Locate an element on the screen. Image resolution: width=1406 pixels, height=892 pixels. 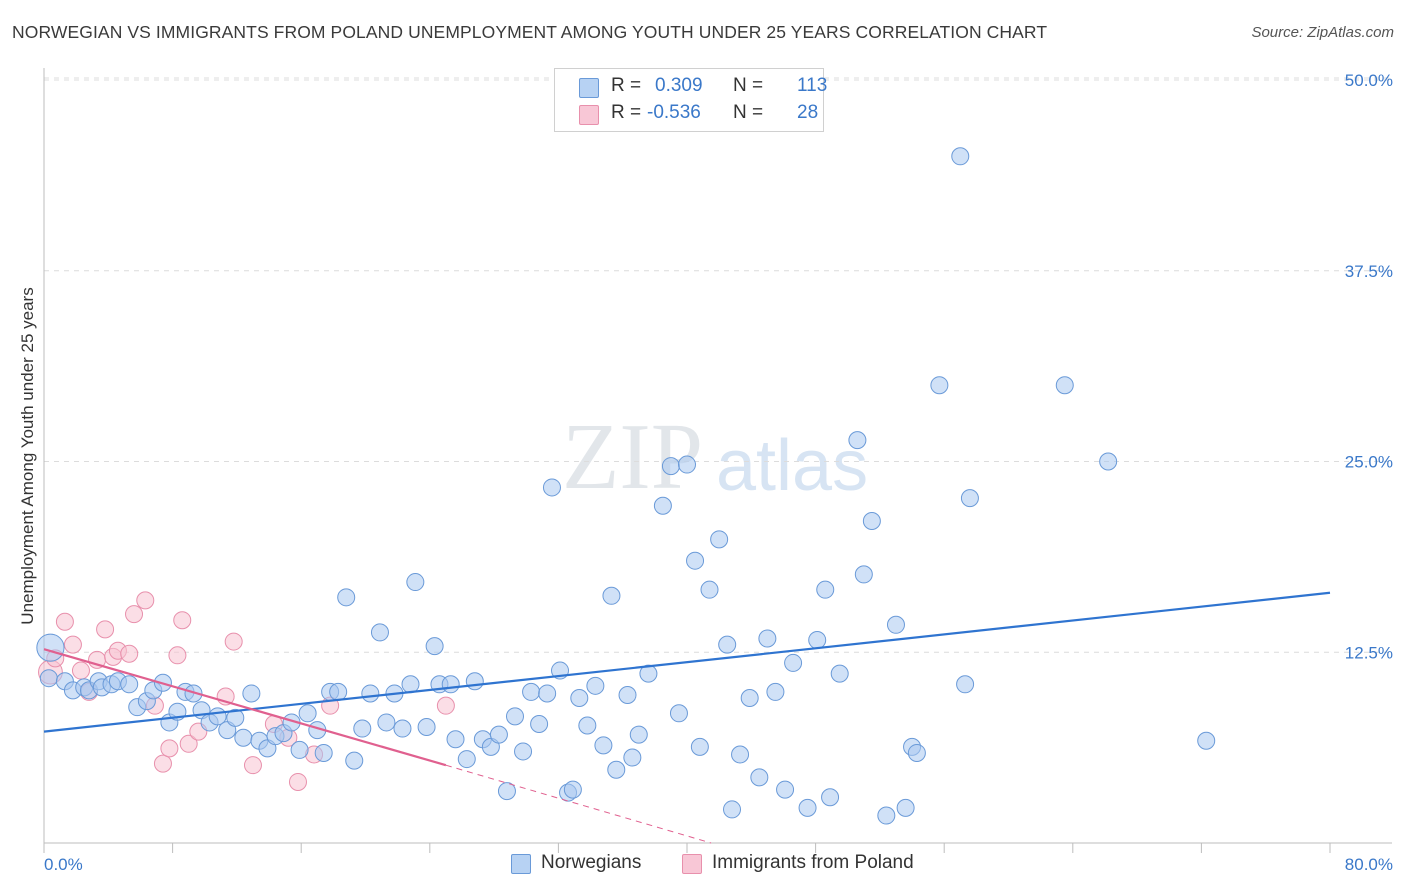
legend-swatch-norwegians is located at coordinates (589, 88).